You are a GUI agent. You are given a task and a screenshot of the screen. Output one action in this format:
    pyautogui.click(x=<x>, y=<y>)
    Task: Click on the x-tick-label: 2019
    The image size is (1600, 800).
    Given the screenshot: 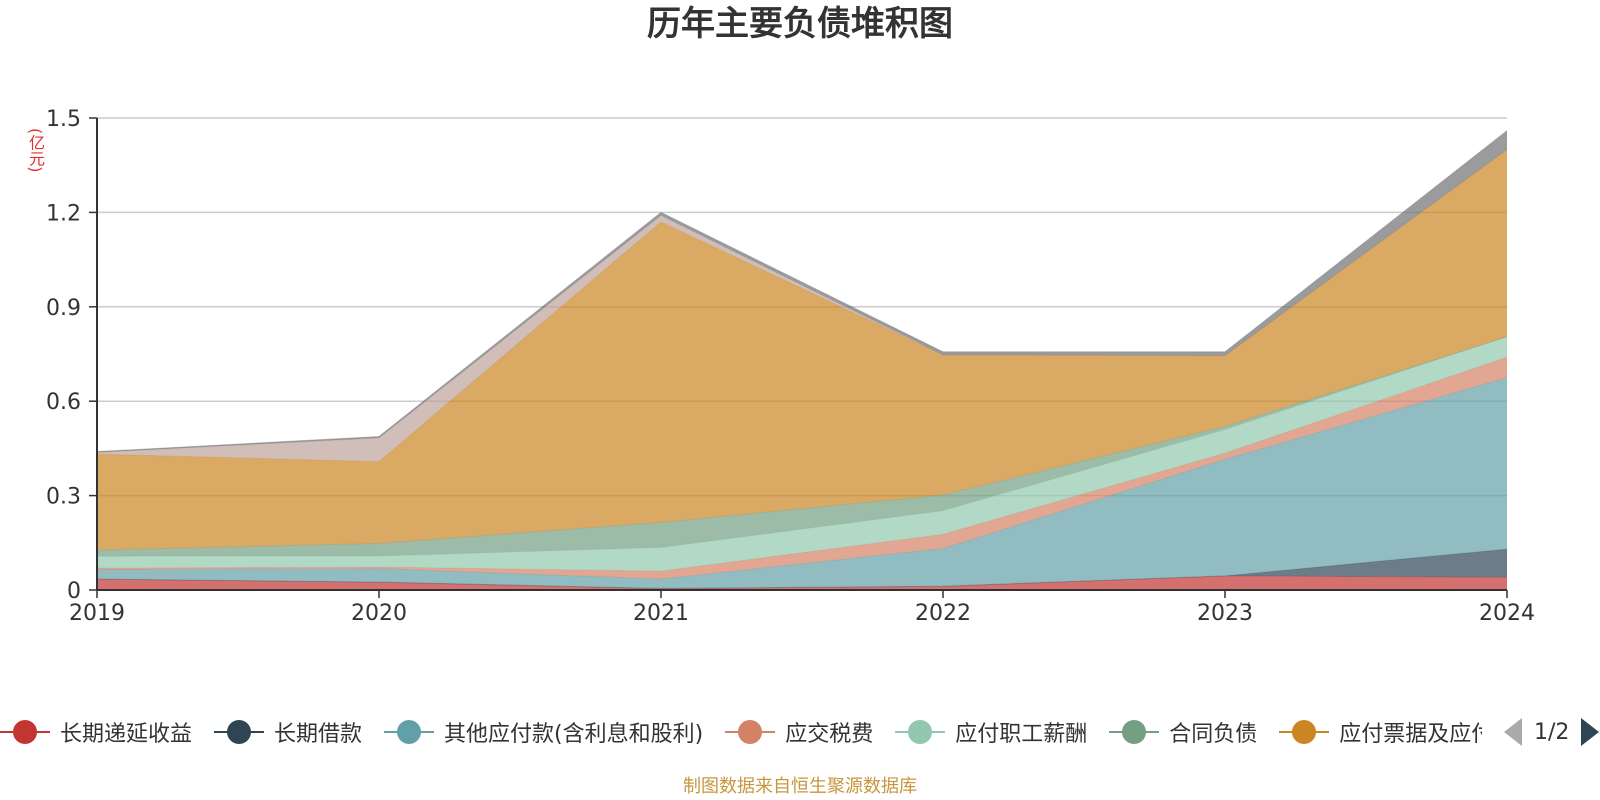 What is the action you would take?
    pyautogui.click(x=97, y=613)
    